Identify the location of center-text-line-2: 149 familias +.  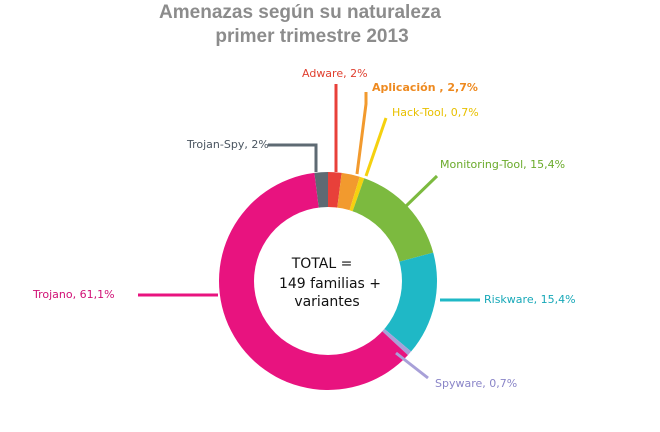
(330, 284).